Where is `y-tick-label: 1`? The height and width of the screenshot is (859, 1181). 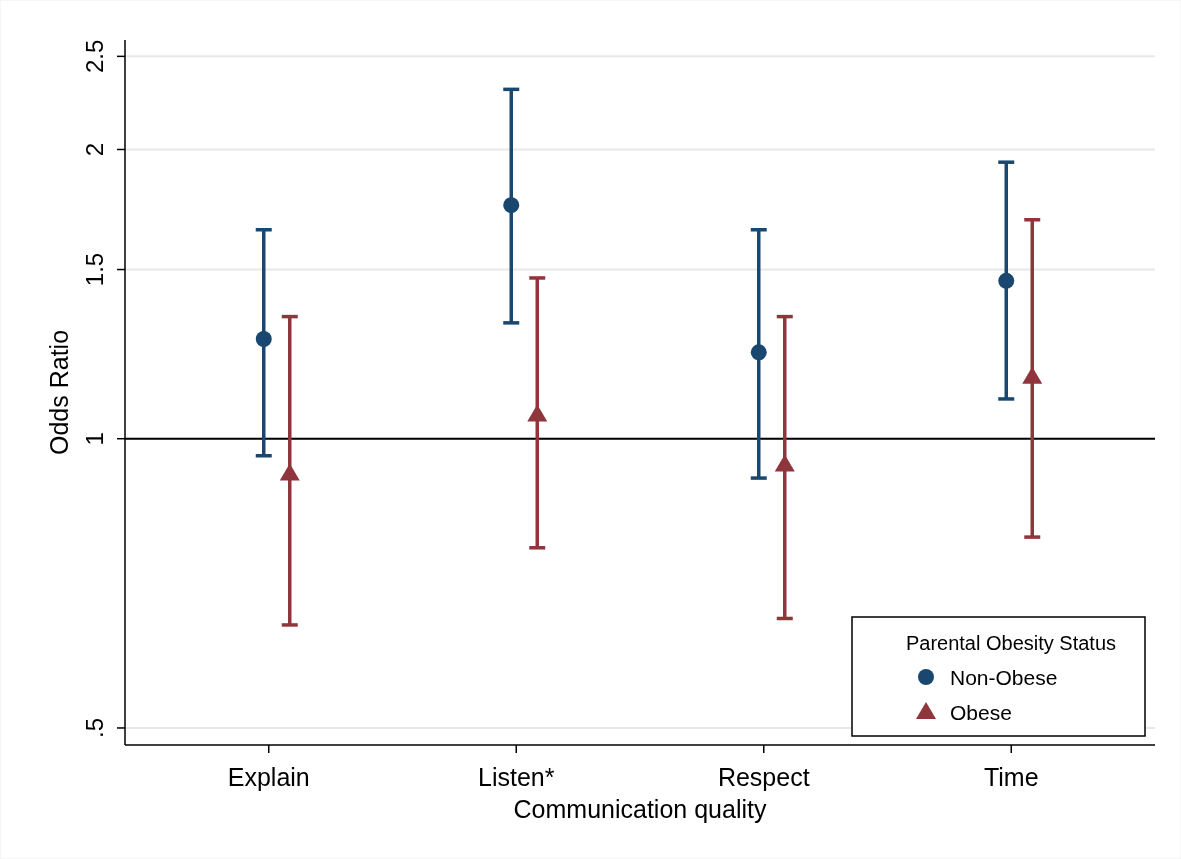 y-tick-label: 1 is located at coordinates (94, 439).